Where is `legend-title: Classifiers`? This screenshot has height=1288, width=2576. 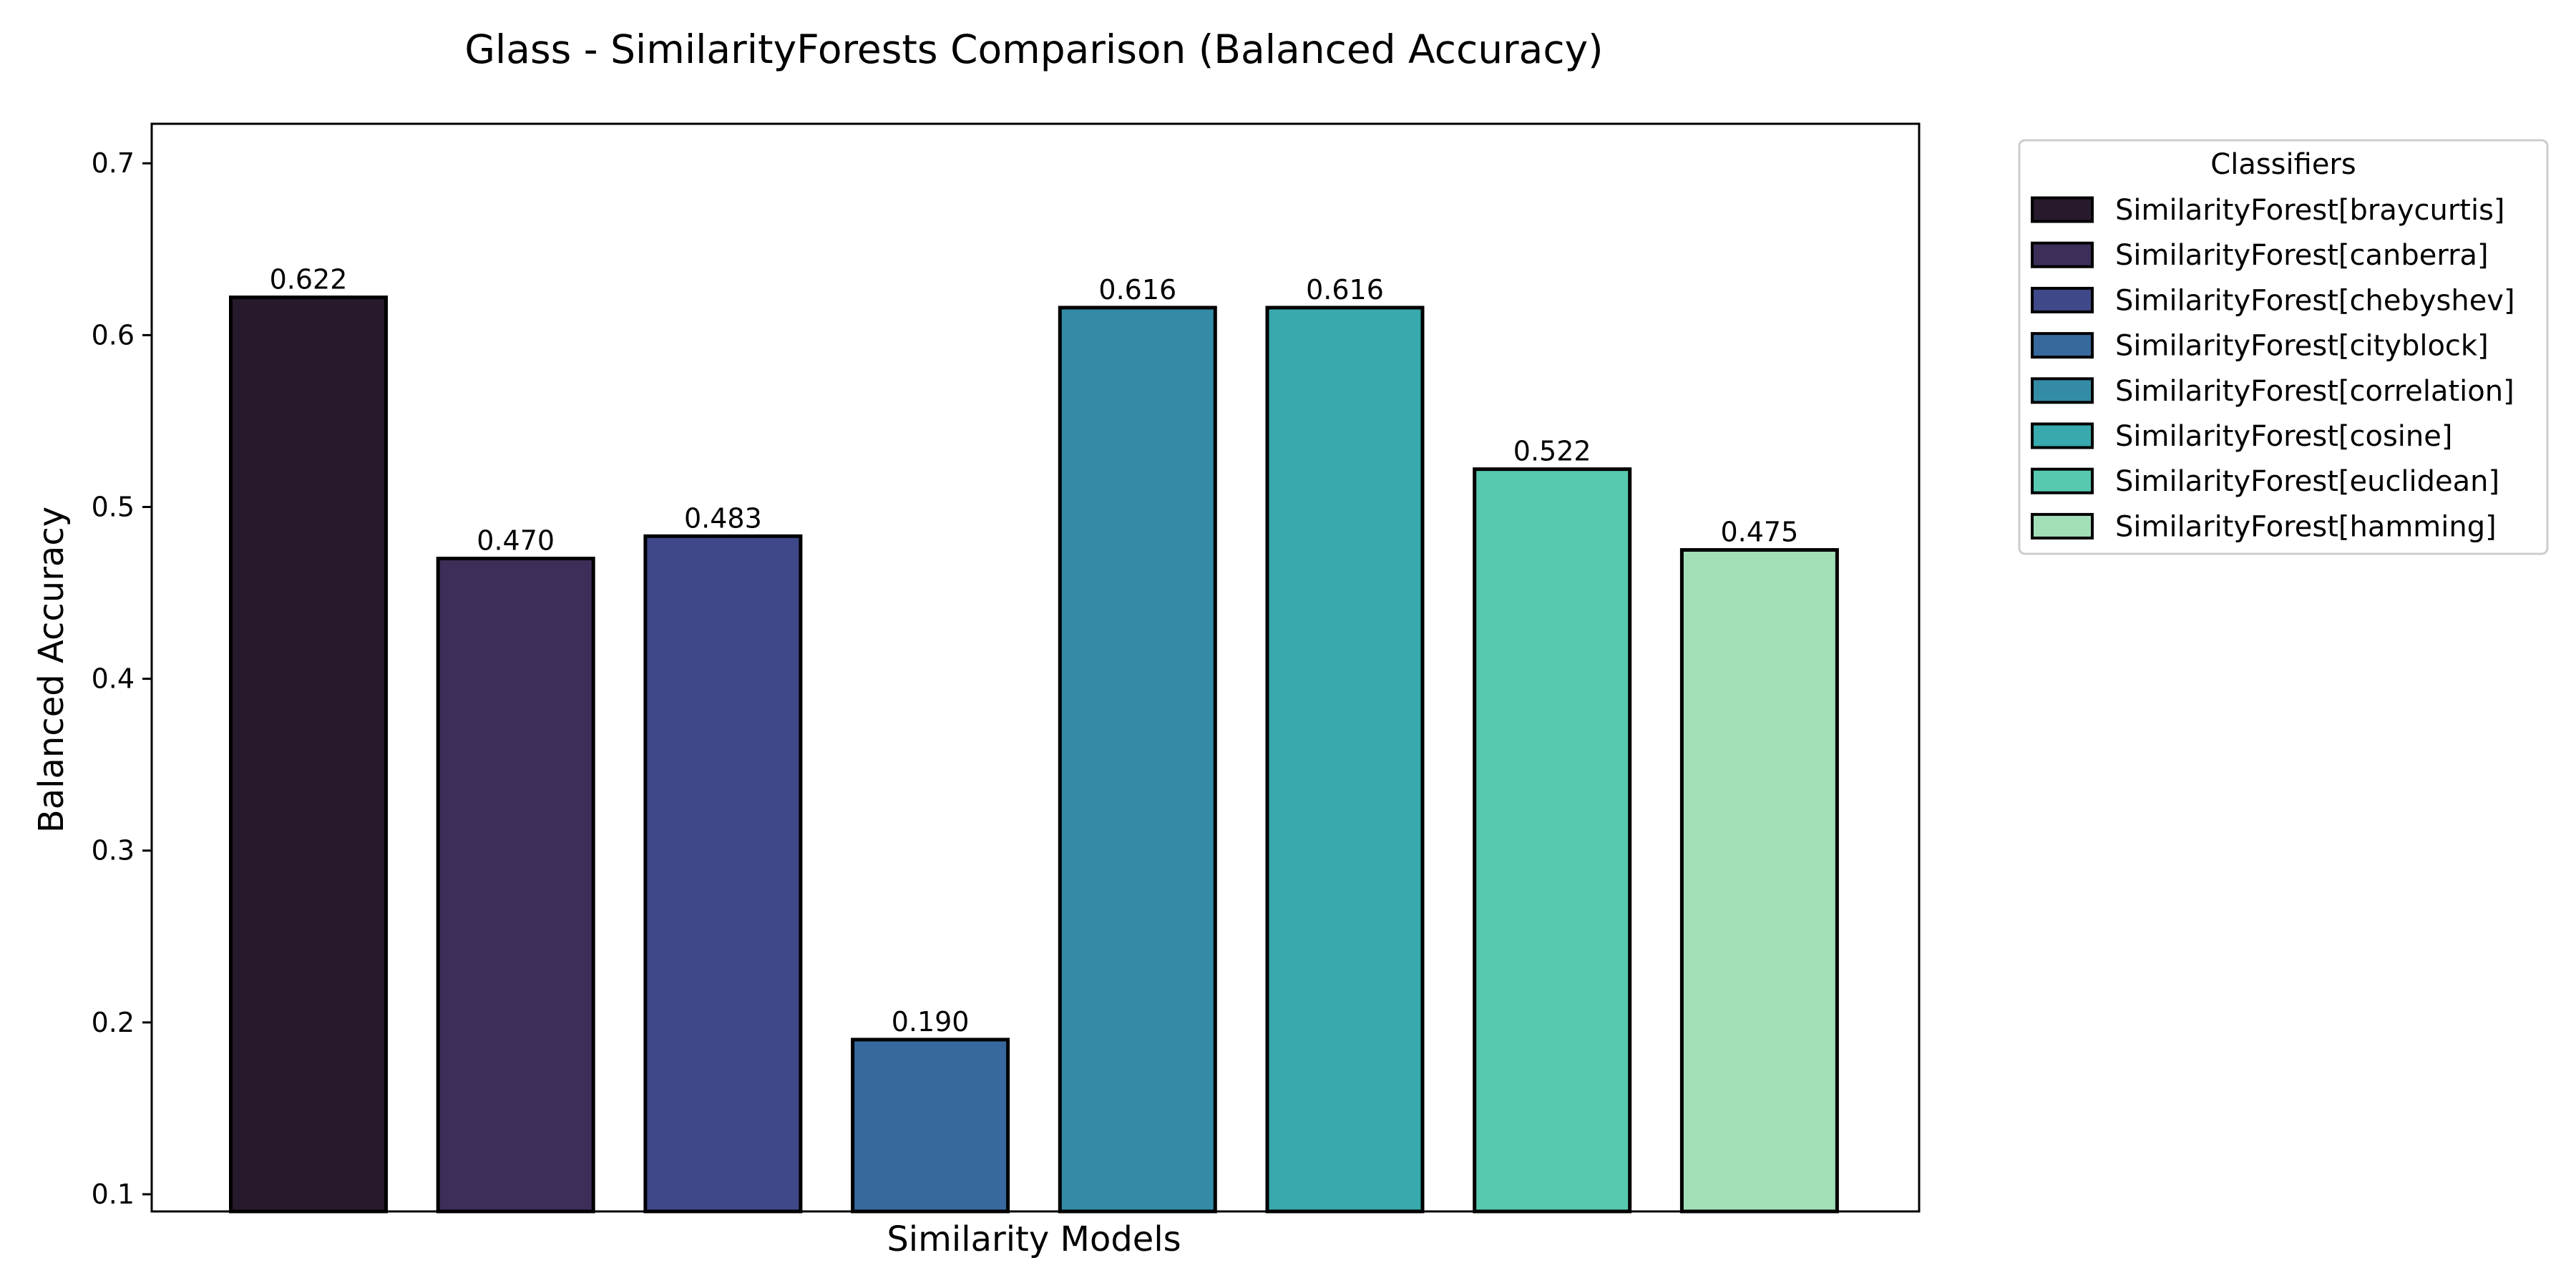 legend-title: Classifiers is located at coordinates (2283, 164).